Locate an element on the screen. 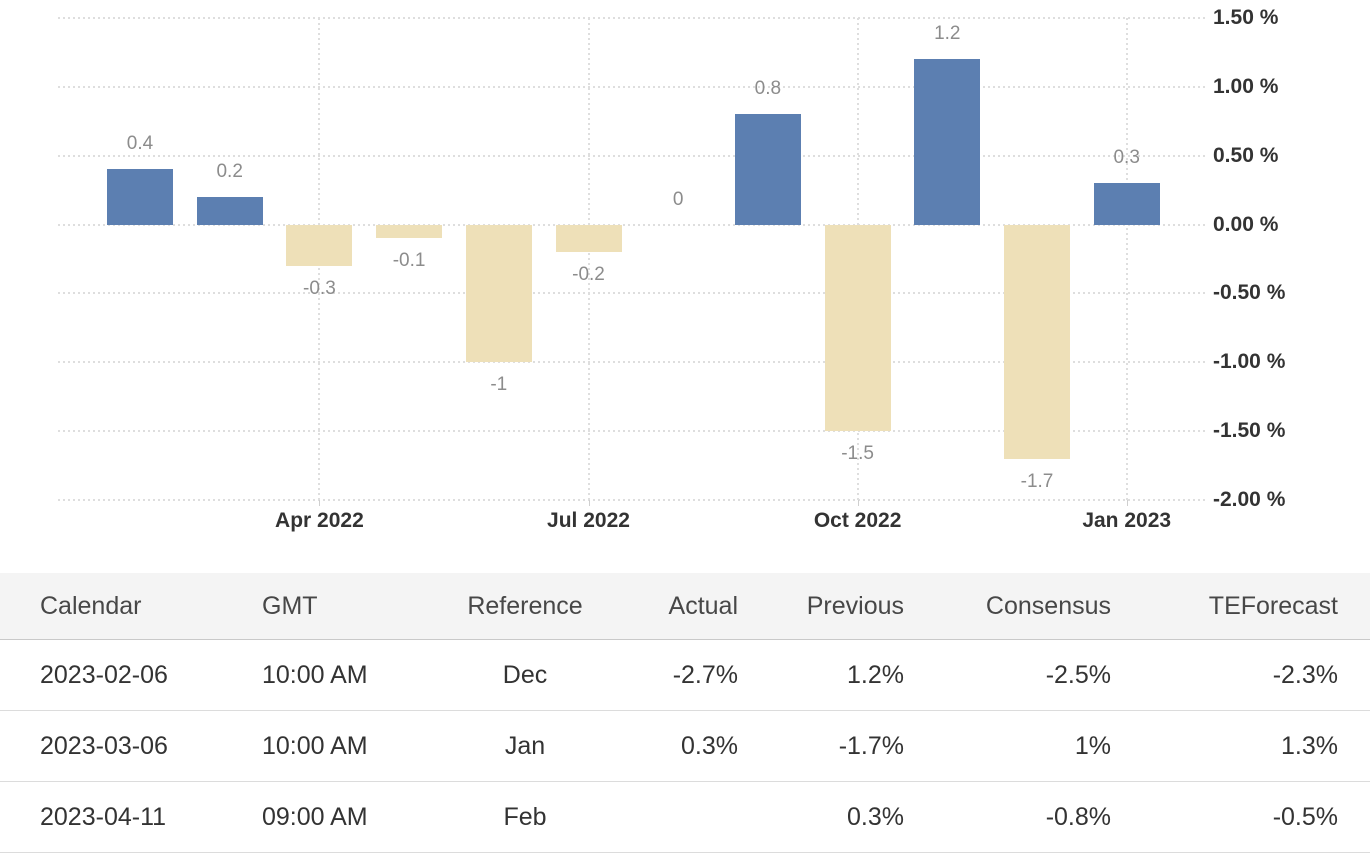  bar-value-label: -0.3 is located at coordinates (319, 288).